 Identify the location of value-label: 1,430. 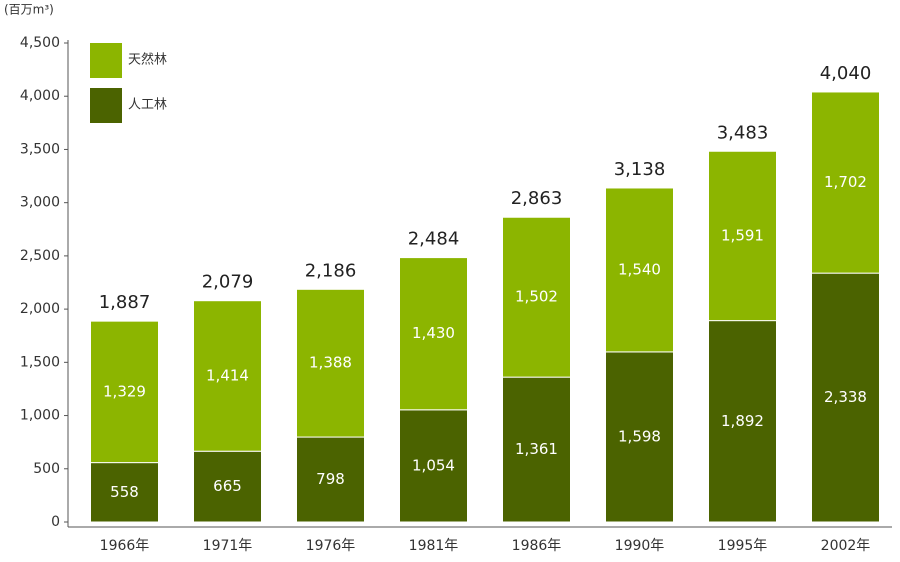
(433, 333).